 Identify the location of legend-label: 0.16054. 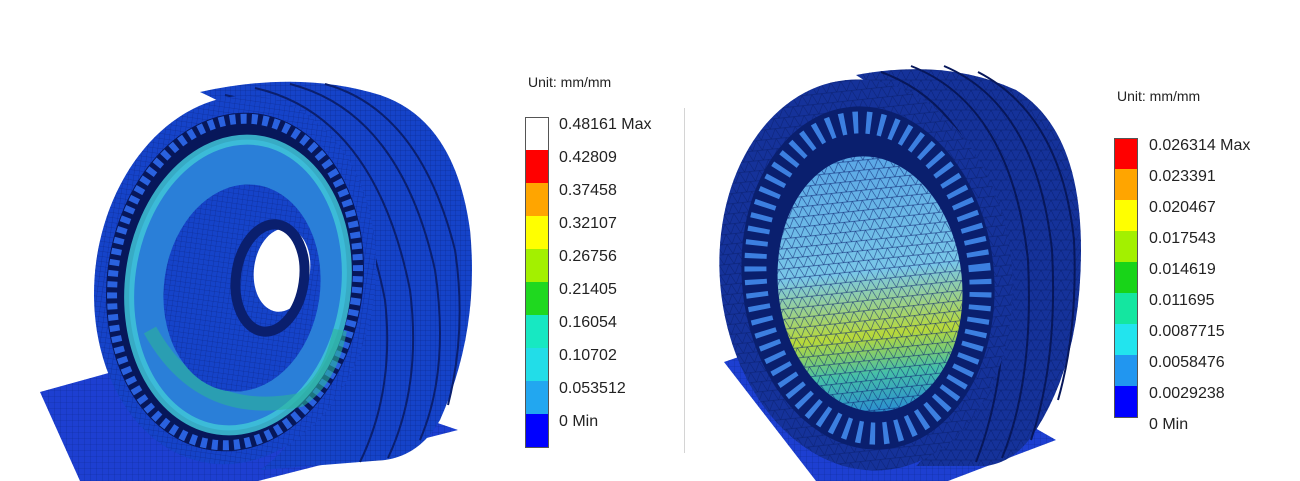
(588, 322).